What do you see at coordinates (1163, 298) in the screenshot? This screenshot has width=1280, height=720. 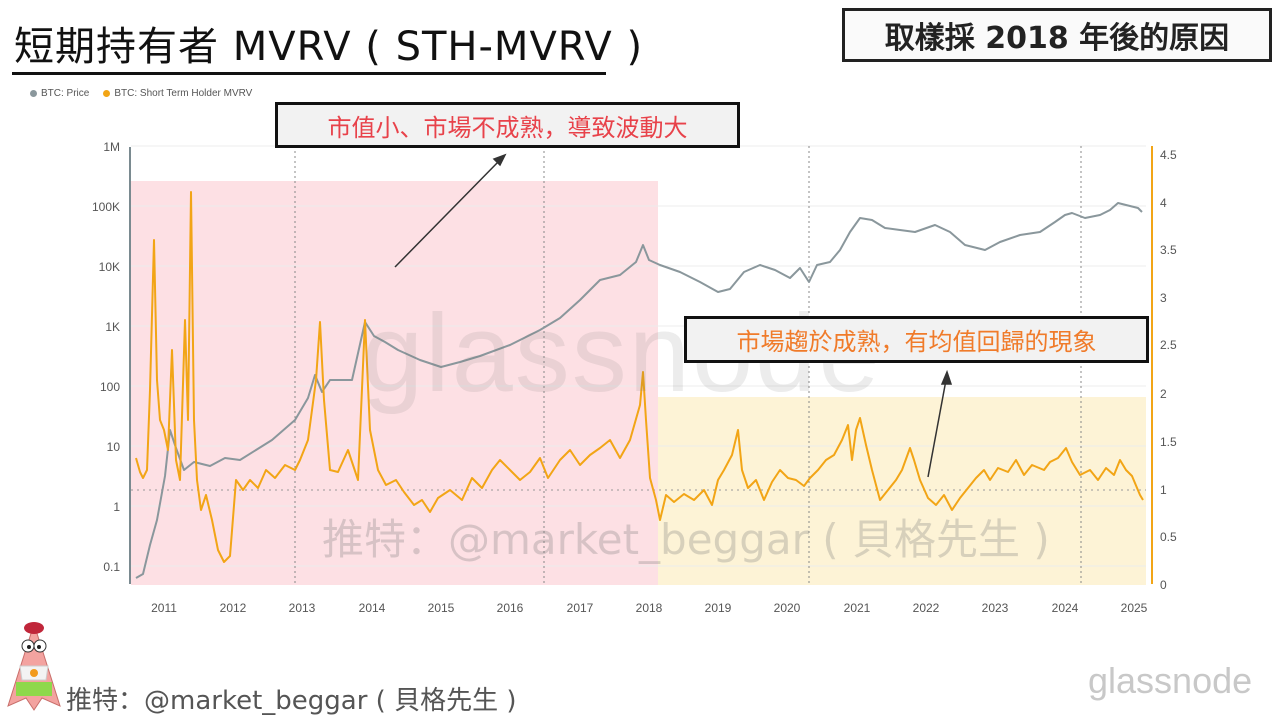 I see `svg-text: 3` at bounding box center [1163, 298].